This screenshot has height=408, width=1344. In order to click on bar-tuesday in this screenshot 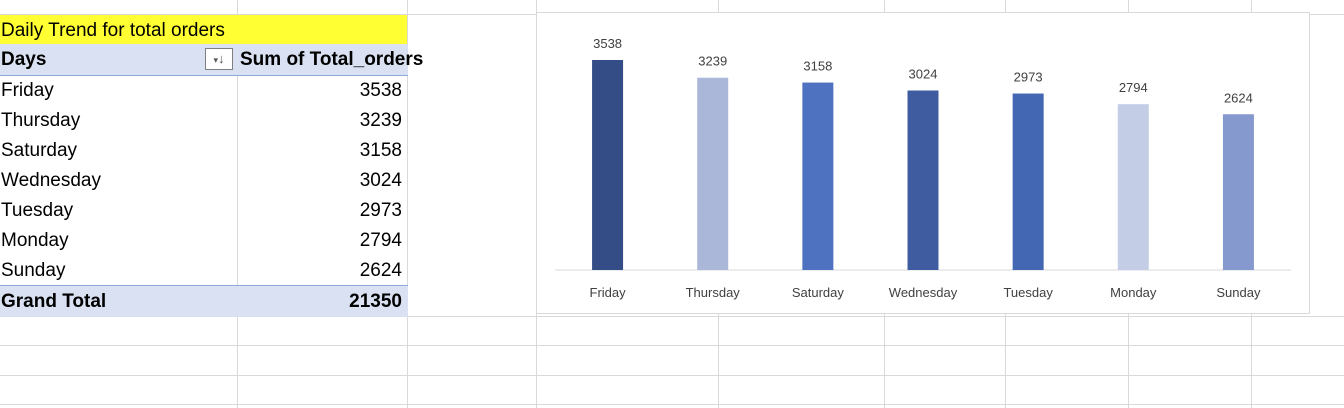, I will do `click(1028, 182)`.